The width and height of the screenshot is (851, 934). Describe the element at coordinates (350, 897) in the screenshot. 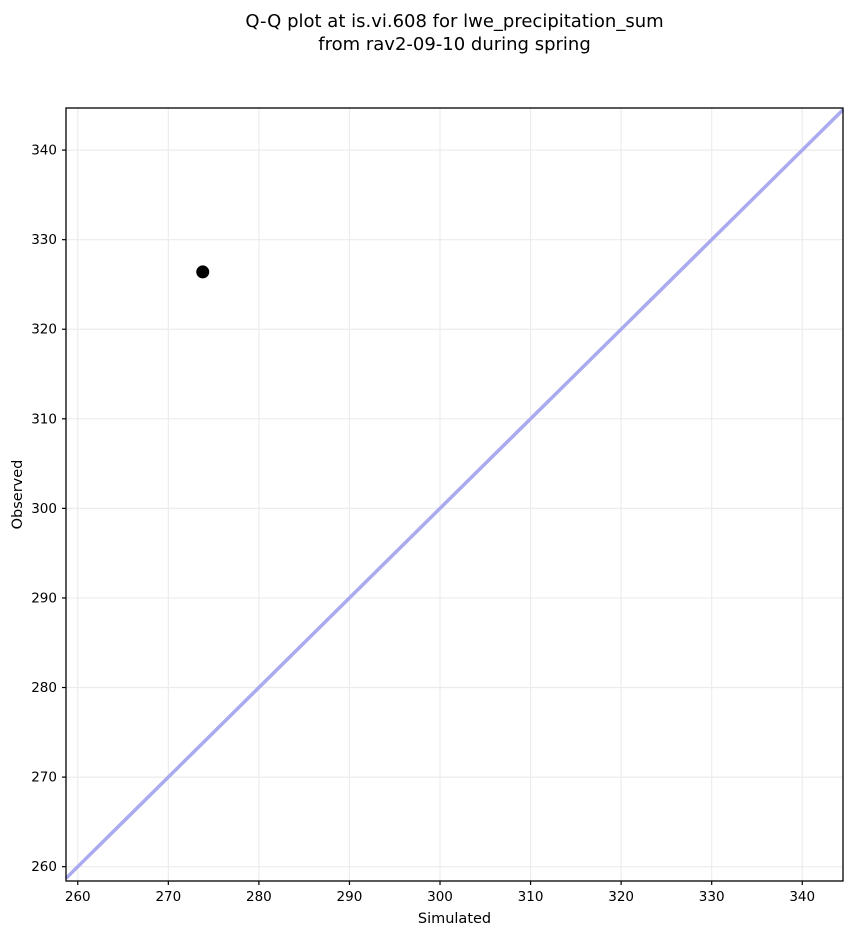

I see `x-tick-label-290: 290` at that location.